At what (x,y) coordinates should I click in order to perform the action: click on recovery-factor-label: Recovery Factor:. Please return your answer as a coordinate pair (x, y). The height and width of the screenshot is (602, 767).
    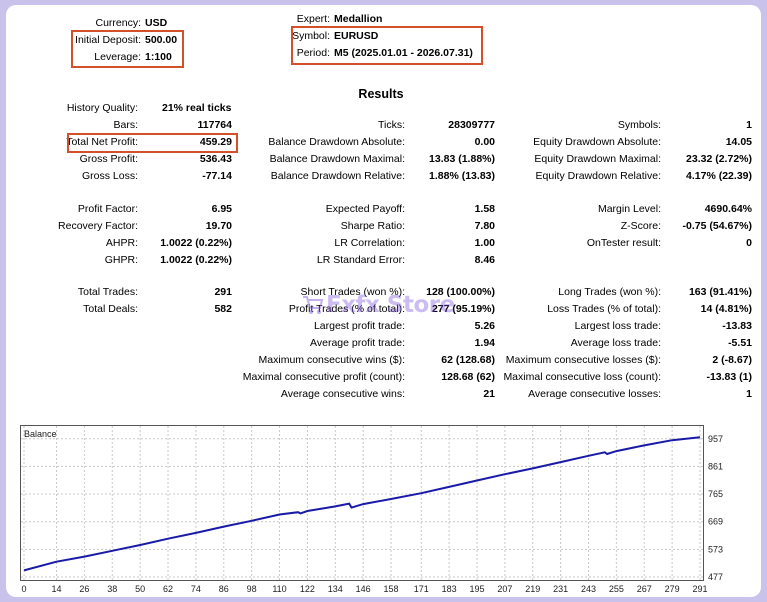
    Looking at the image, I should click on (98, 226).